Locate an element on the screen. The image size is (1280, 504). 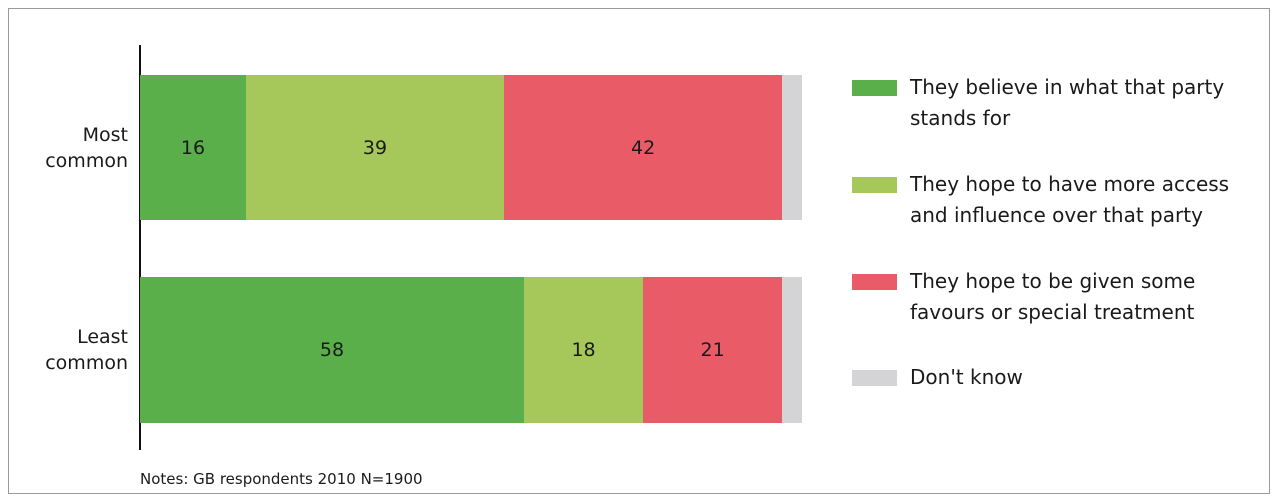
bar-segment: 42 is located at coordinates (643, 147).